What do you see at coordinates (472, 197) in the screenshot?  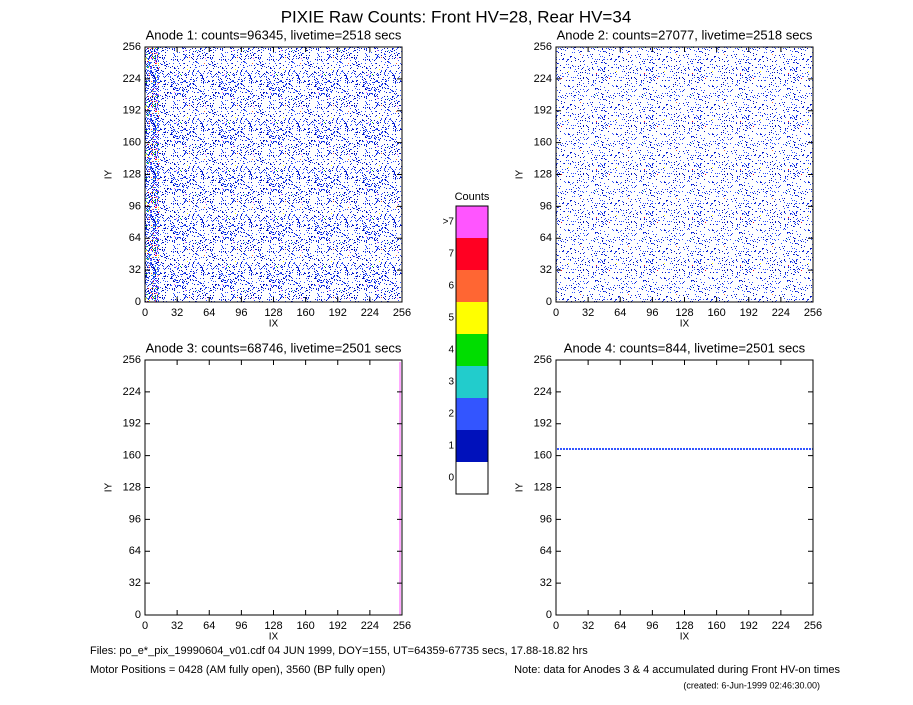 I see `colorbar-title: Counts` at bounding box center [472, 197].